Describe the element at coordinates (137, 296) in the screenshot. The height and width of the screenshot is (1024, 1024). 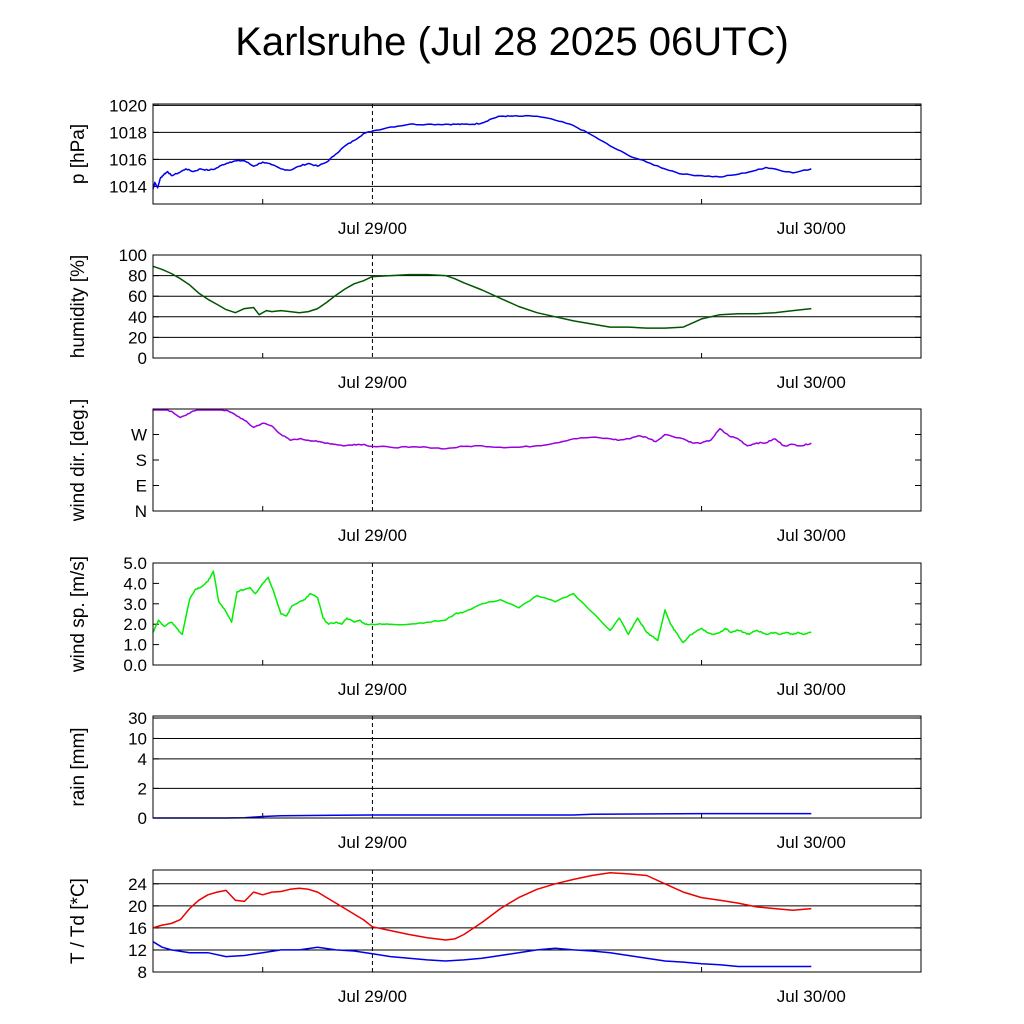
I see `y-tick-label: 60` at that location.